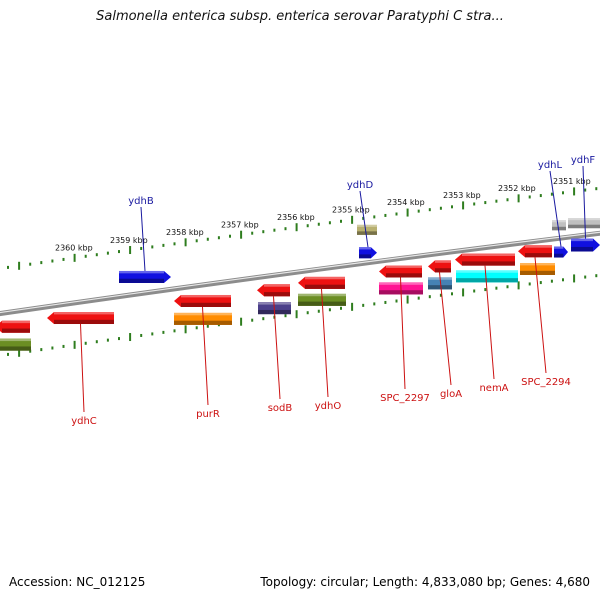 This screenshot has width=600, height=600. Describe the element at coordinates (403, 333) in the screenshot. I see `spc-2297-label-connector` at that location.